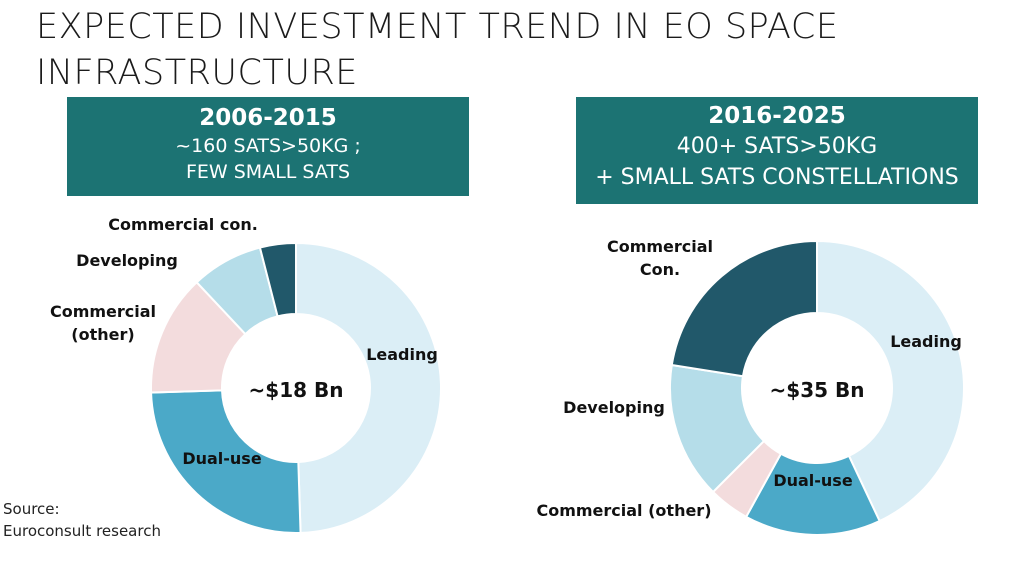 The width and height of the screenshot is (1023, 573). Describe the element at coordinates (660, 258) in the screenshot. I see `slice-label-commercial-con: Commercial Con.` at that location.